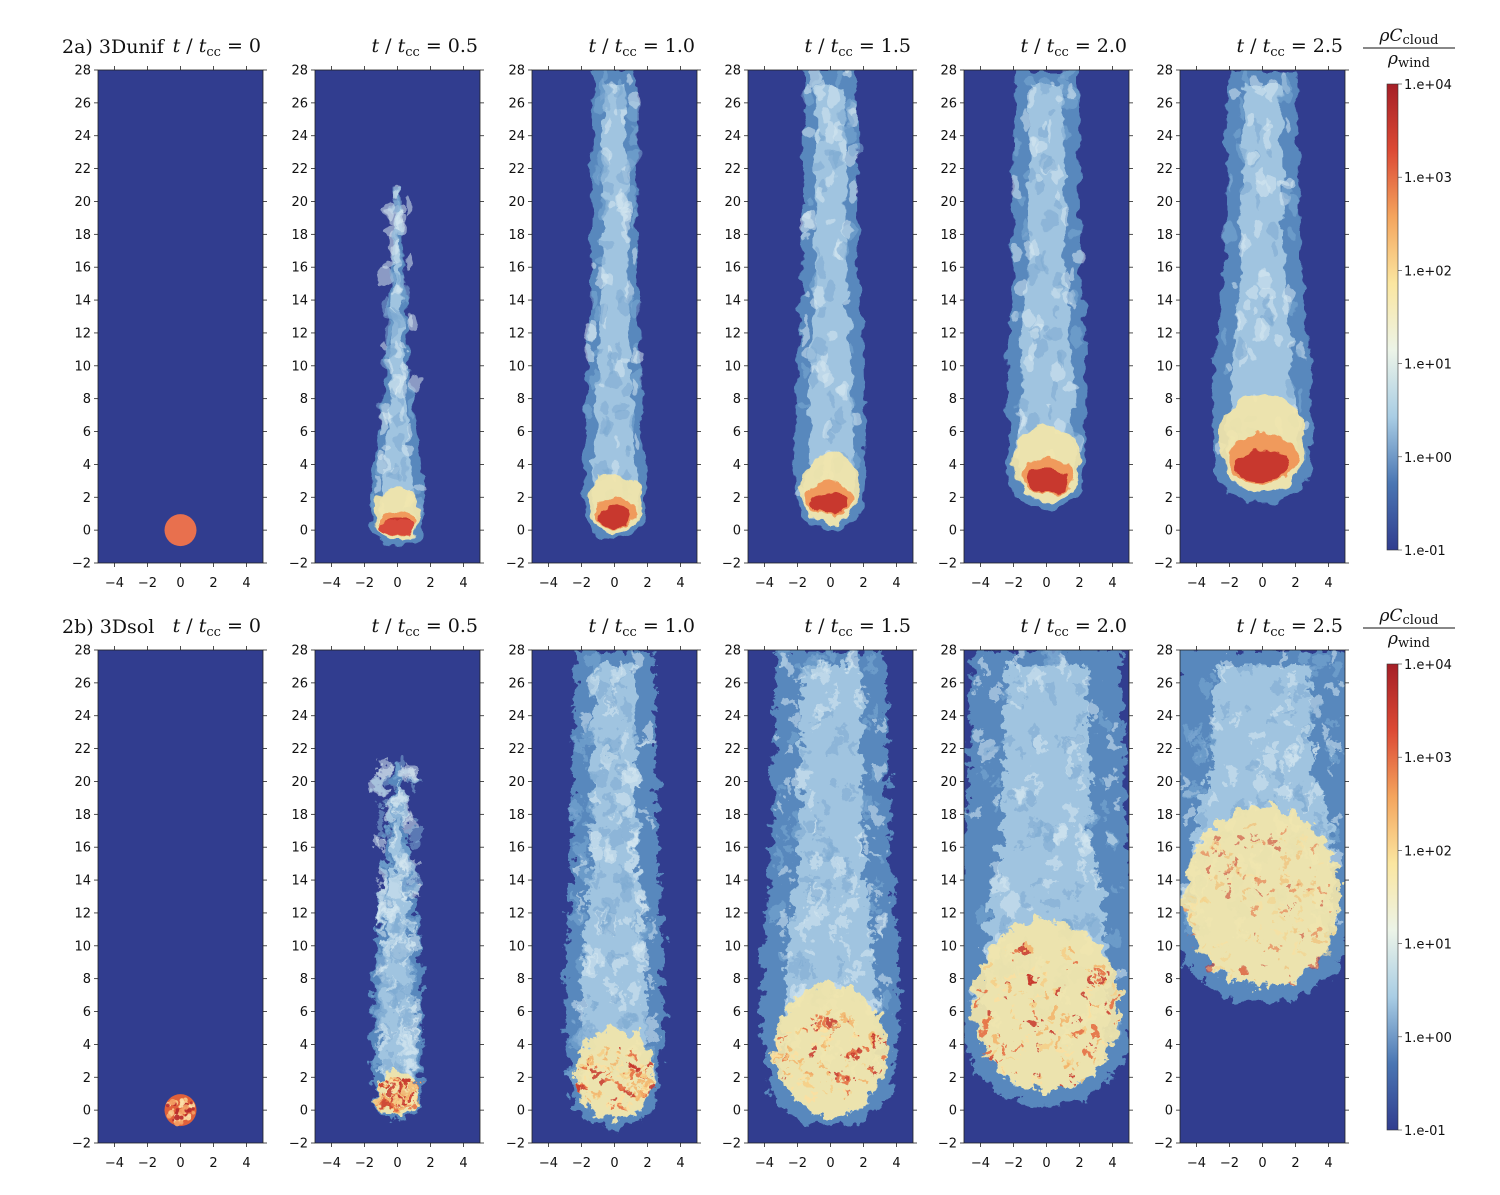  I want to click on colorbar-tick-label: 1.e+01, so click(1428, 365).